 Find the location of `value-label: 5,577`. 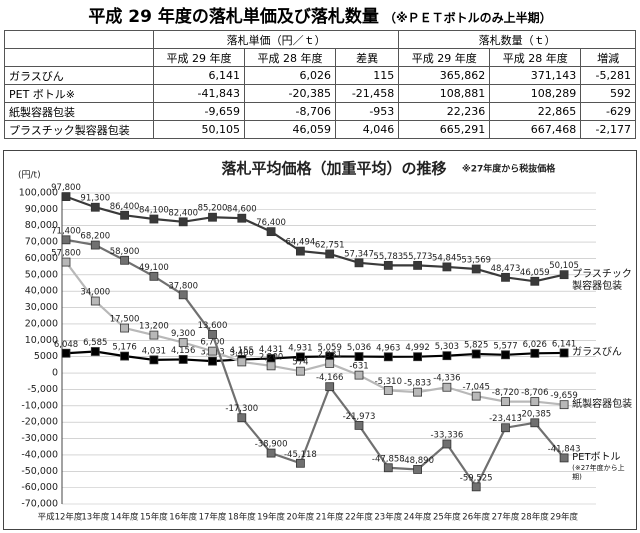

value-label: 5,577 is located at coordinates (505, 346).